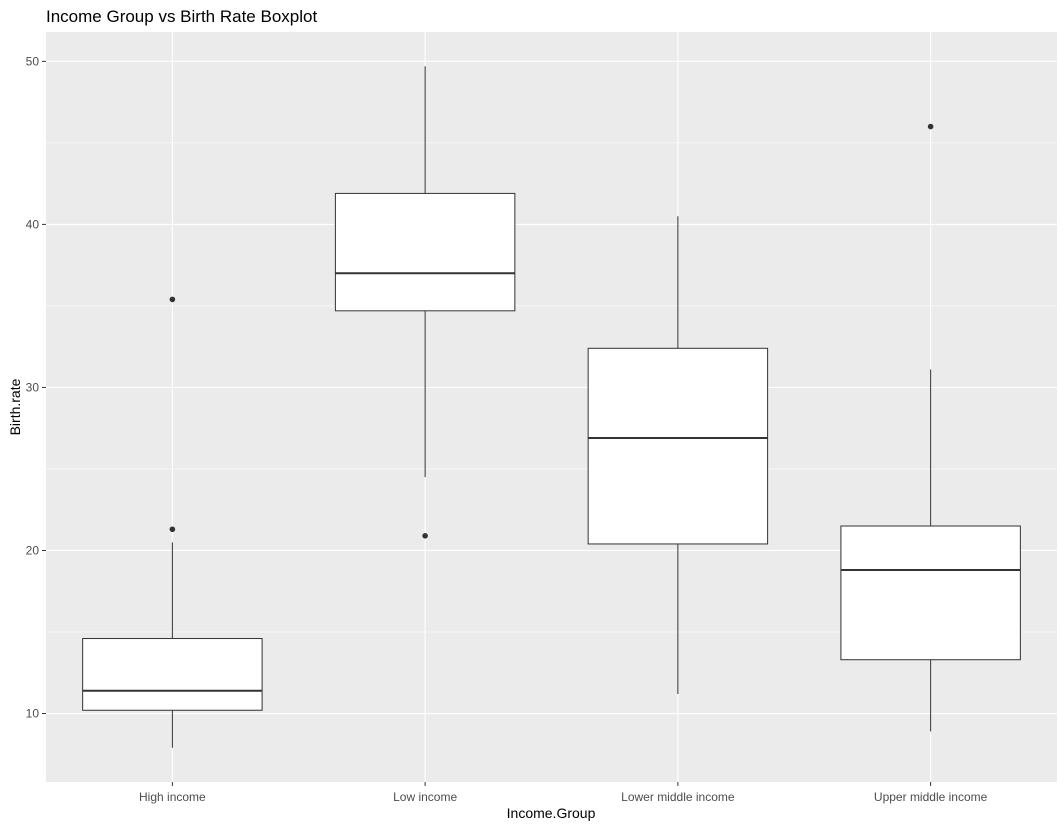 This screenshot has height=828, width=1064. What do you see at coordinates (33, 224) in the screenshot?
I see `y-tick-label: 40` at bounding box center [33, 224].